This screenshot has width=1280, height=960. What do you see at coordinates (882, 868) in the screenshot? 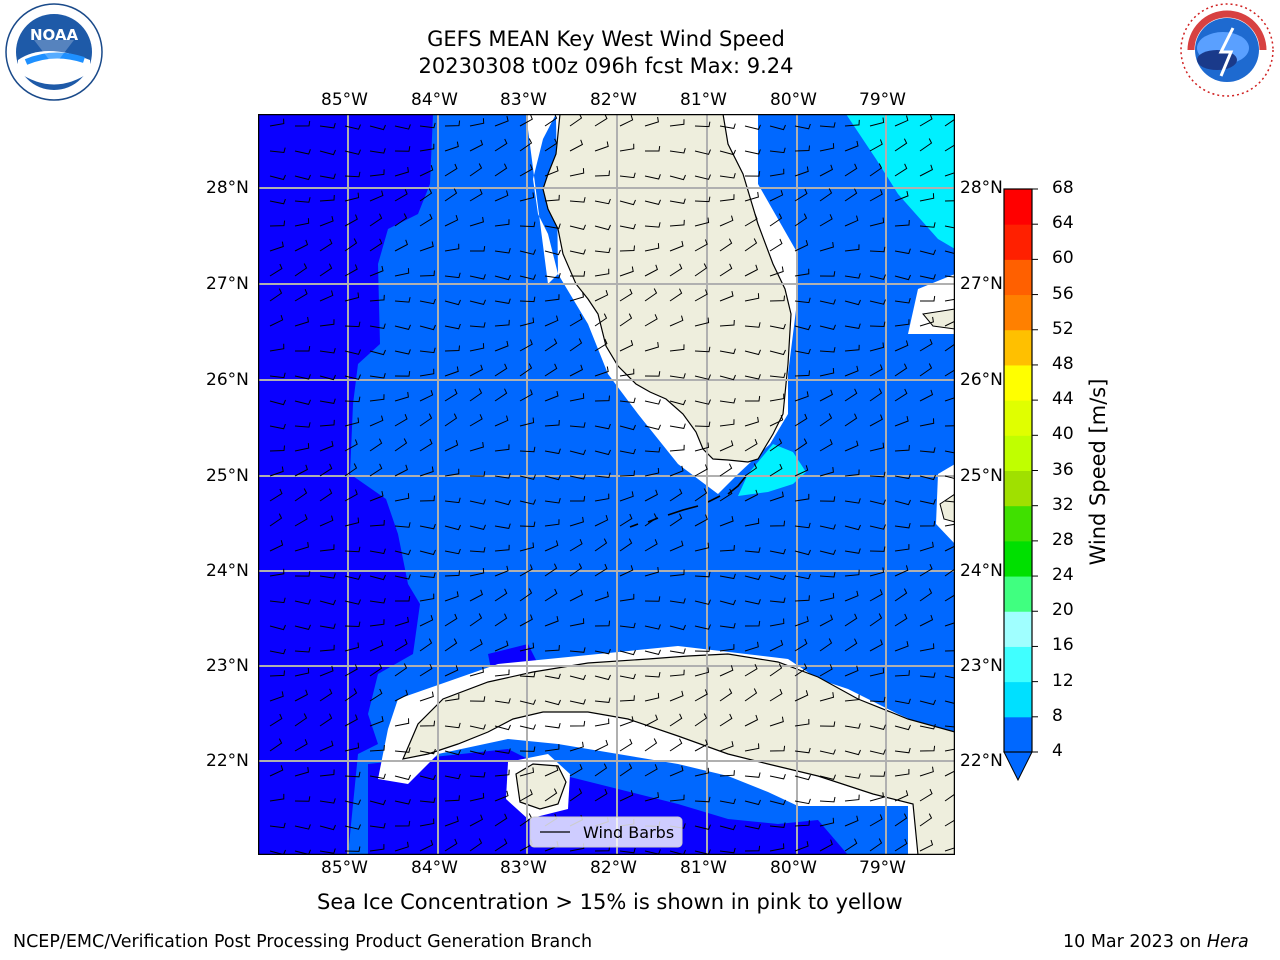
I see `lon-label-bottom: 79°W` at bounding box center [882, 868].